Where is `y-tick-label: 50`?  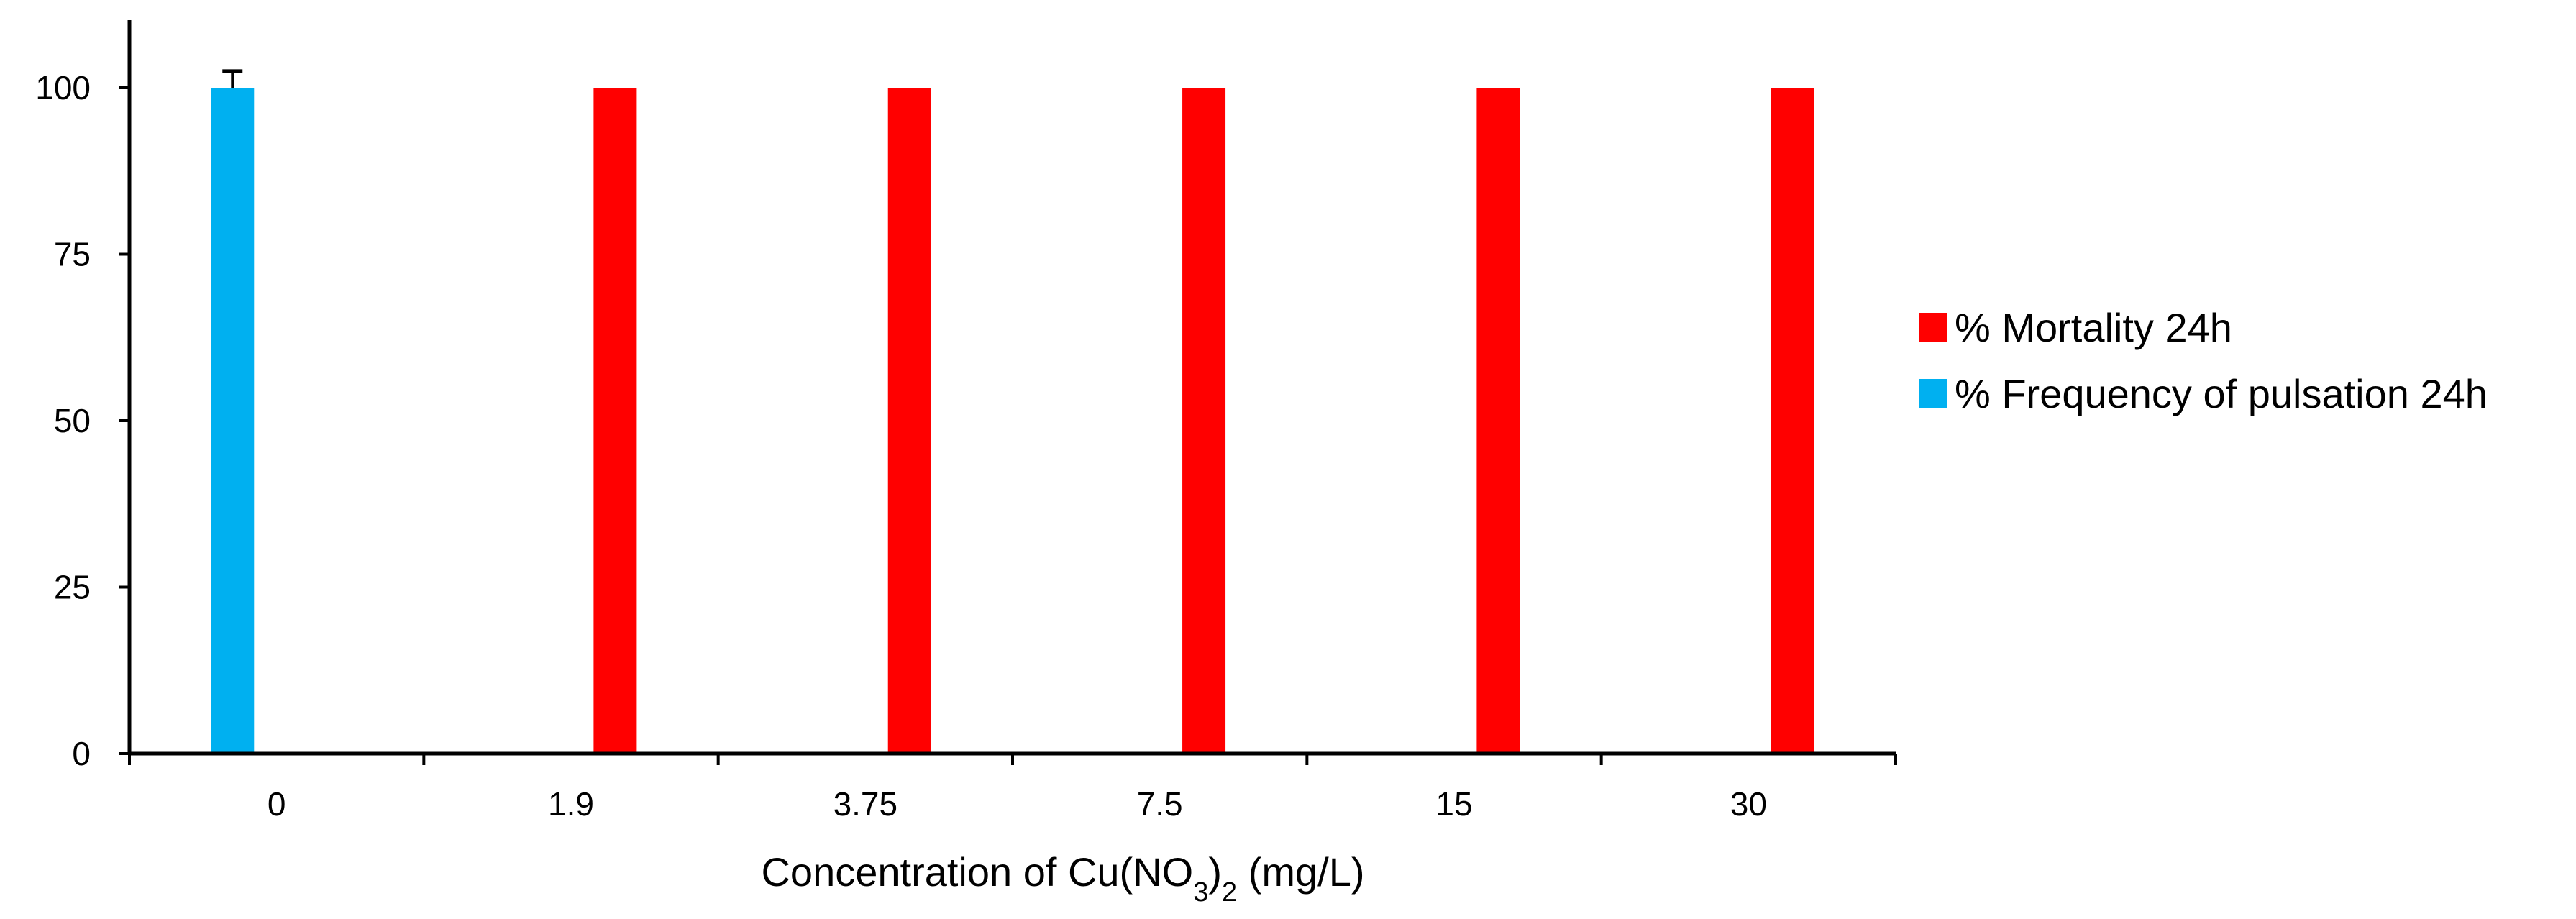 y-tick-label: 50 is located at coordinates (72, 420).